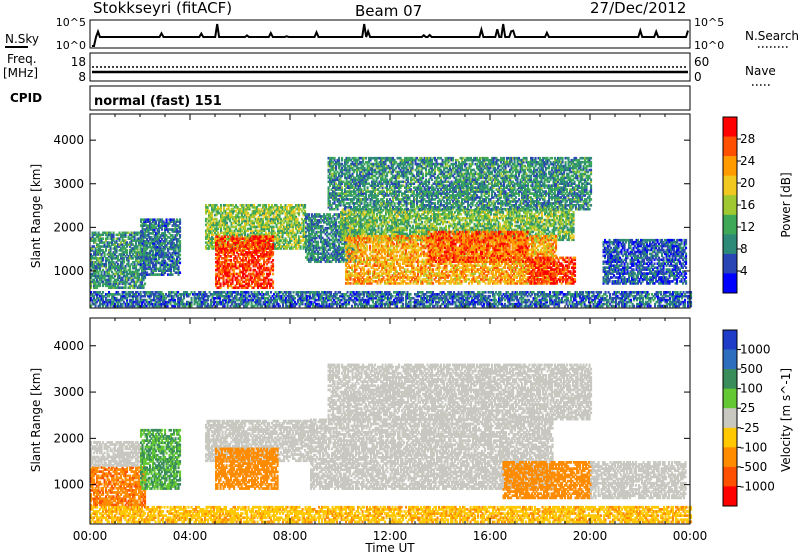 The width and height of the screenshot is (800, 554). What do you see at coordinates (760, 71) in the screenshot?
I see `nave-label: Nave` at bounding box center [760, 71].